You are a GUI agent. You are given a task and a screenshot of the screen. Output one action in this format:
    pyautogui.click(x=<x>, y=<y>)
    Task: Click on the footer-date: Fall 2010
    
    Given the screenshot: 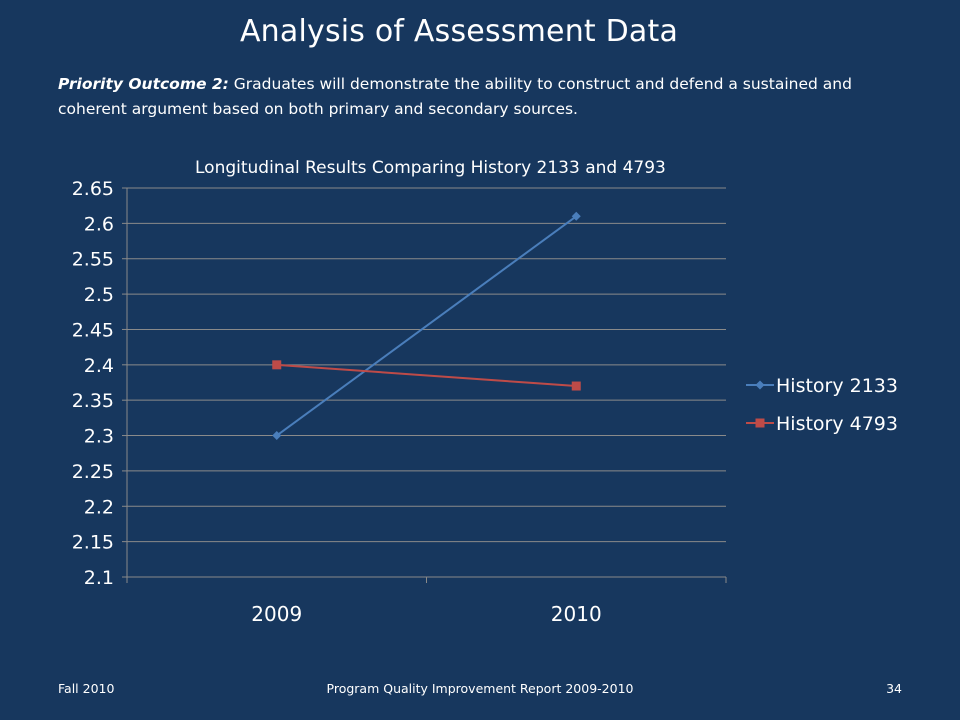 What is the action you would take?
    pyautogui.click(x=86, y=688)
    